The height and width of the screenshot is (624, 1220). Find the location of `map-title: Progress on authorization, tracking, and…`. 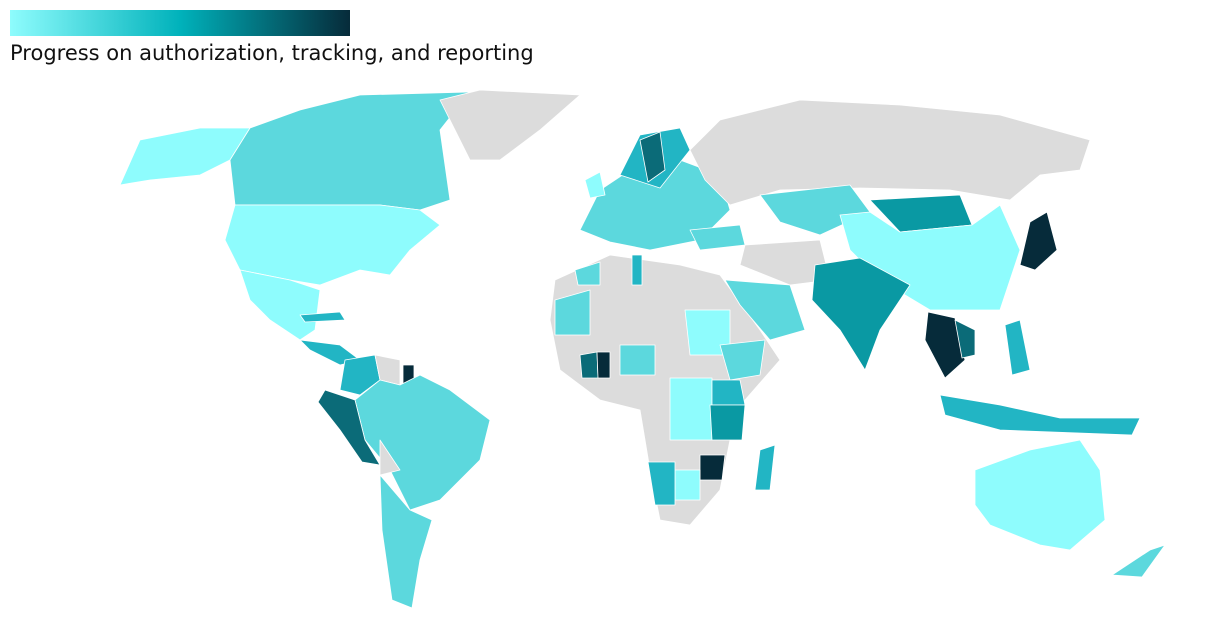

map-title: Progress on authorization, tracking, and… is located at coordinates (272, 53).